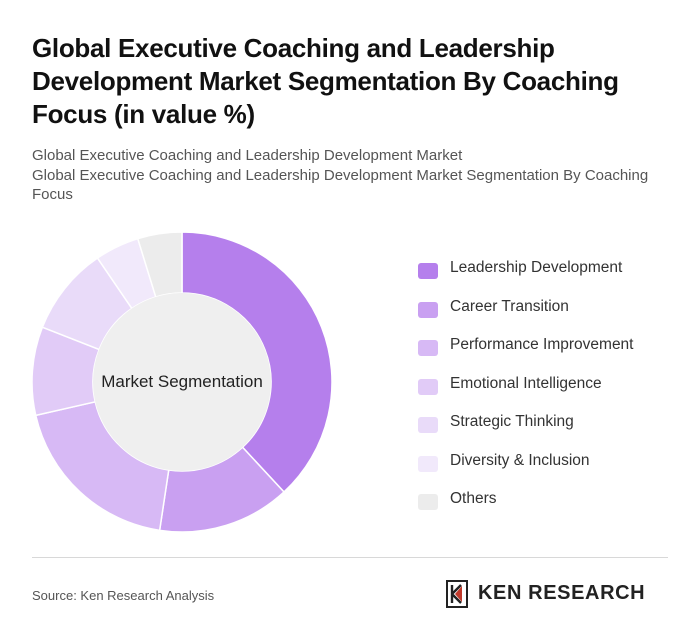 This screenshot has width=700, height=642. What do you see at coordinates (520, 460) in the screenshot?
I see `legend-label: Diversity & Inclusion` at bounding box center [520, 460].